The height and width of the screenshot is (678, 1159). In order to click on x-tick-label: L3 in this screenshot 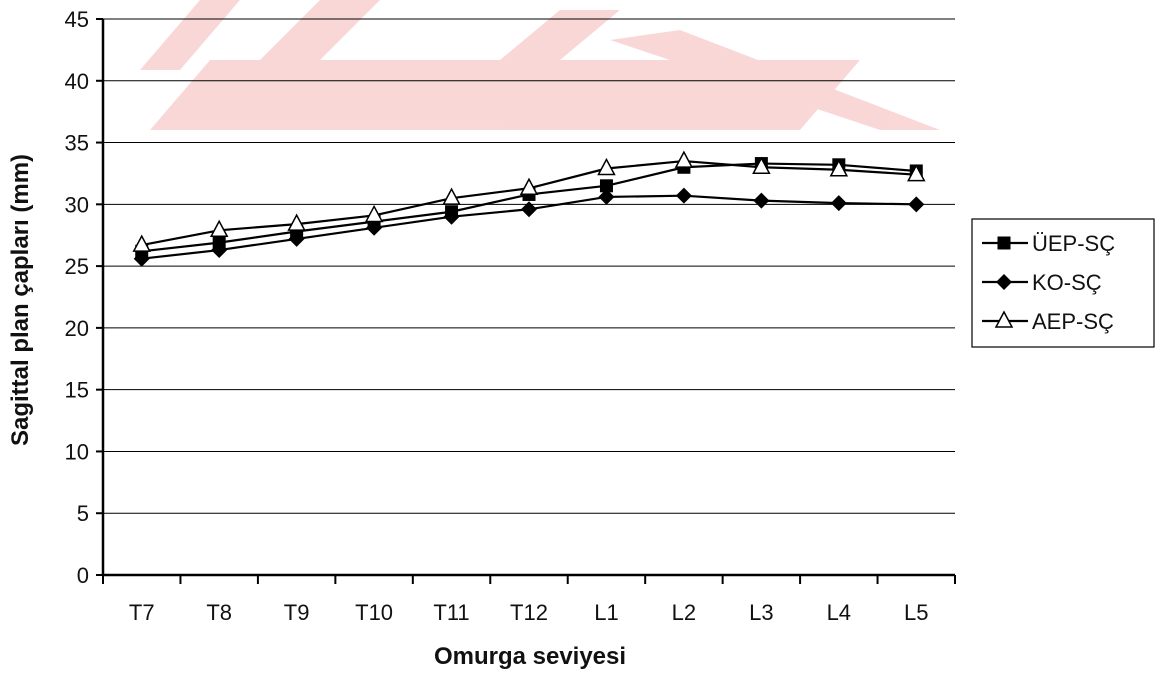, I will do `click(761, 612)`.